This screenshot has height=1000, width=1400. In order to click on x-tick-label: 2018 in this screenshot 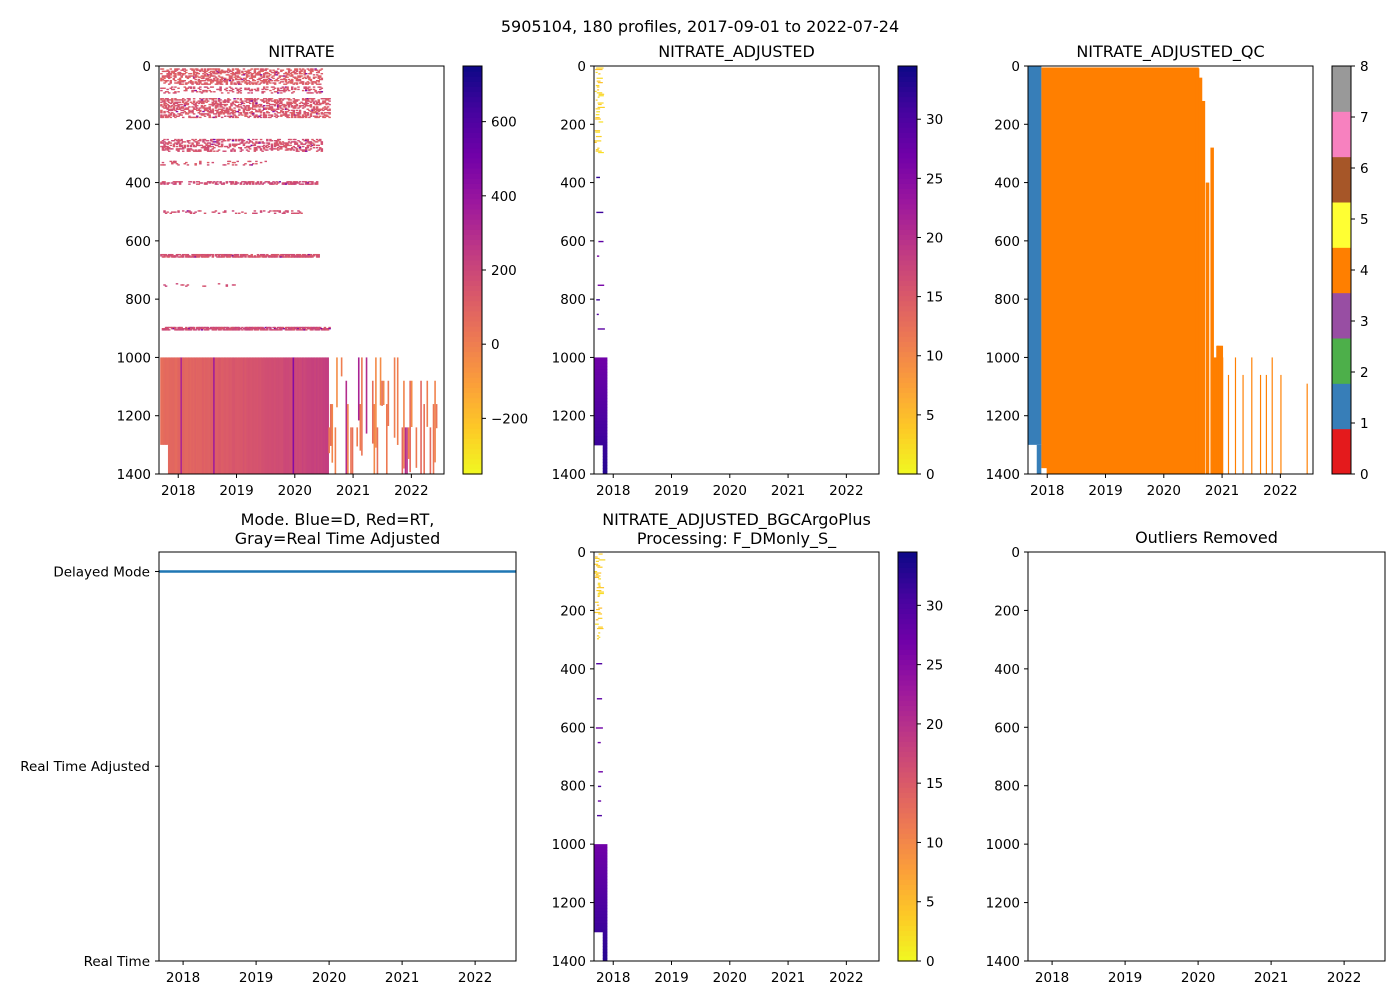, I will do `click(613, 491)`.